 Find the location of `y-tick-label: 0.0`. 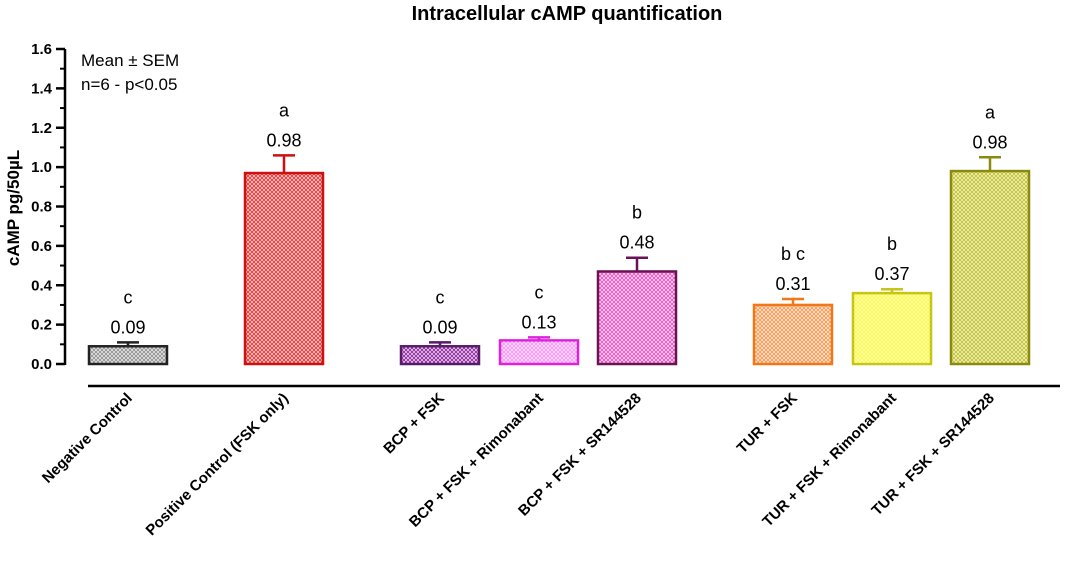

y-tick-label: 0.0 is located at coordinates (41, 364).